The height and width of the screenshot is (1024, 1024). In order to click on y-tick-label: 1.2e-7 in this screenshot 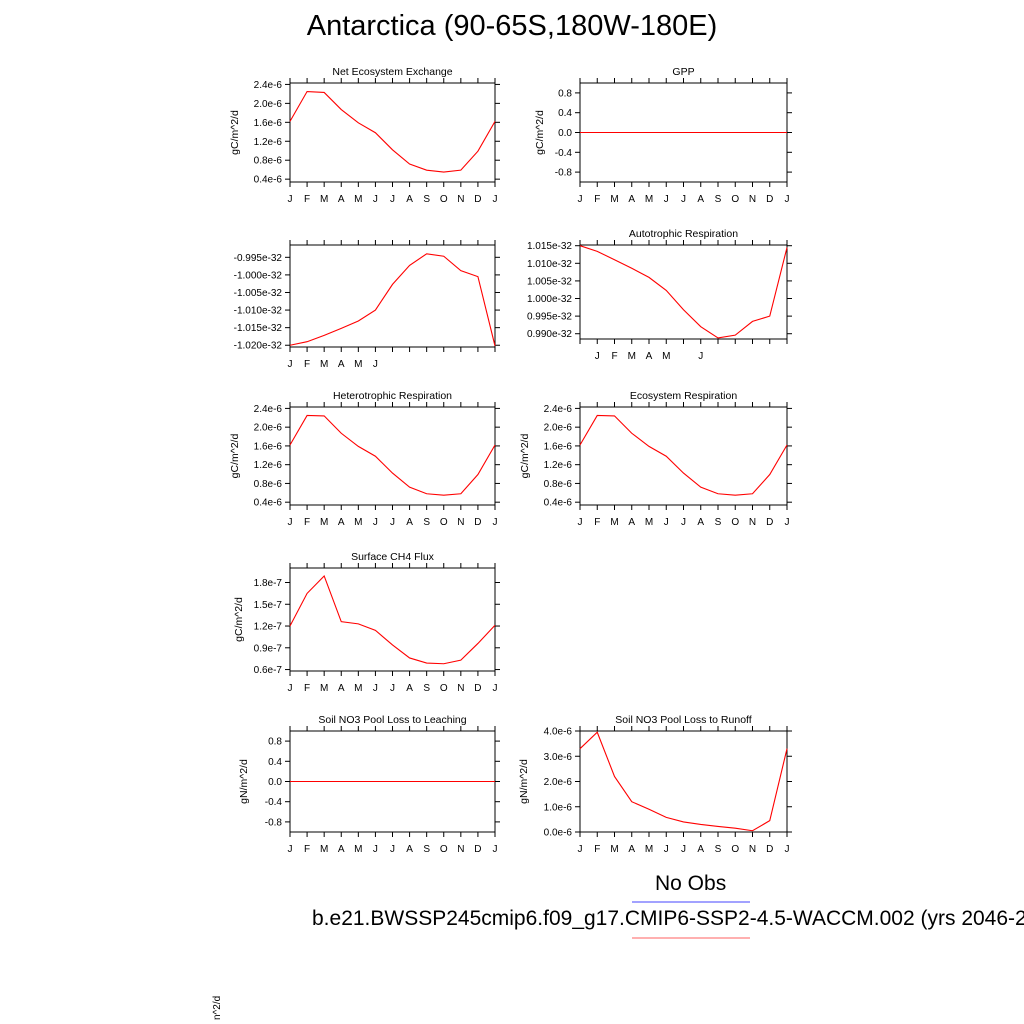, I will do `click(268, 627)`.